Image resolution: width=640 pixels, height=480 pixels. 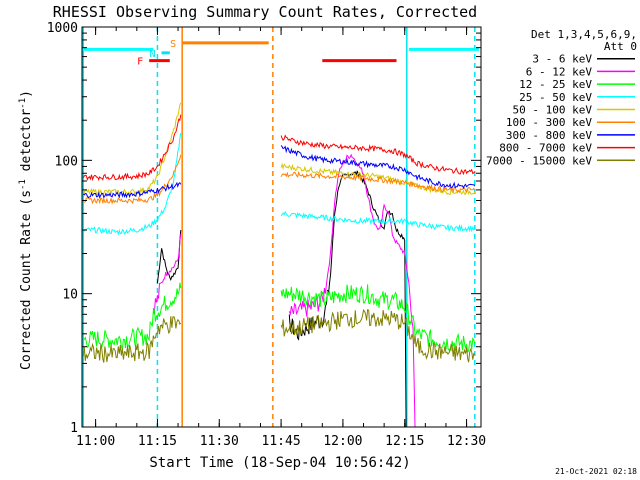 What do you see at coordinates (74, 428) in the screenshot?
I see `y-tick-label: 1` at bounding box center [74, 428].